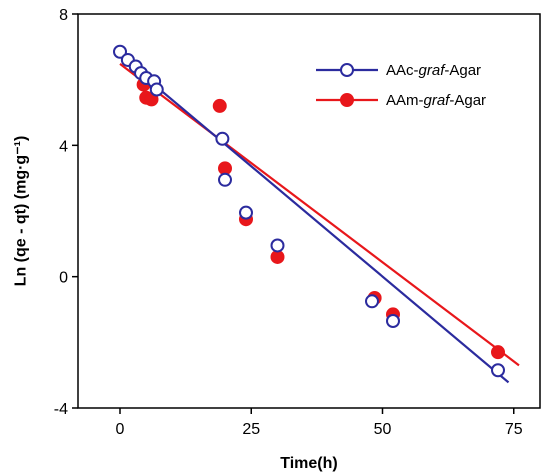  Describe the element at coordinates (383, 429) in the screenshot. I see `x-tick-label: 50` at that location.